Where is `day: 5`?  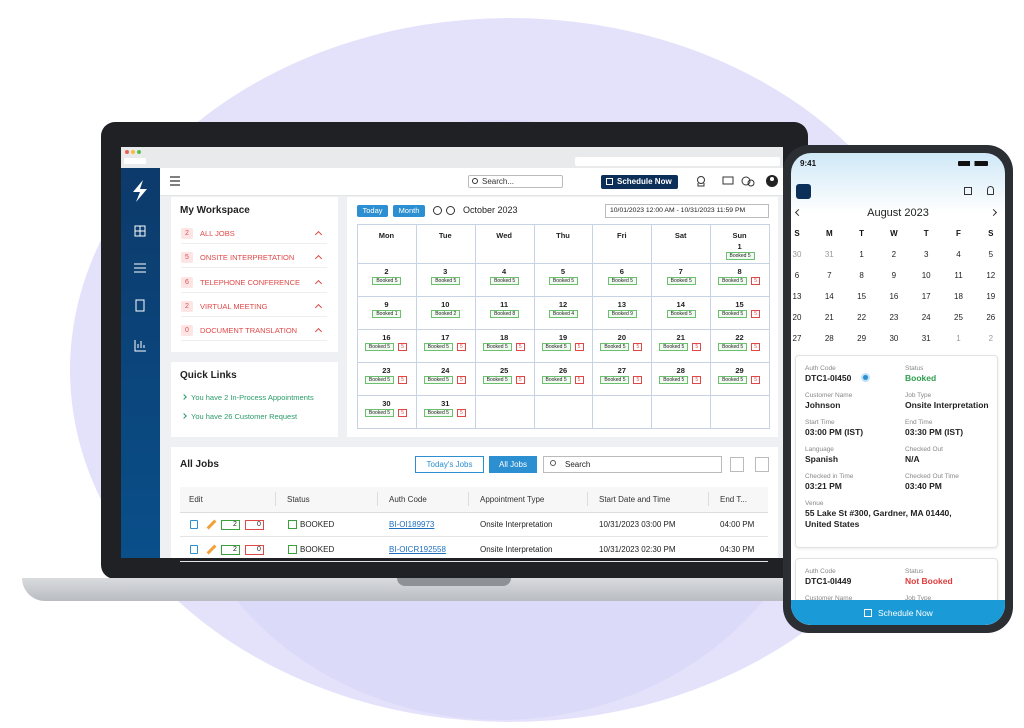
day: 5 is located at coordinates (991, 254).